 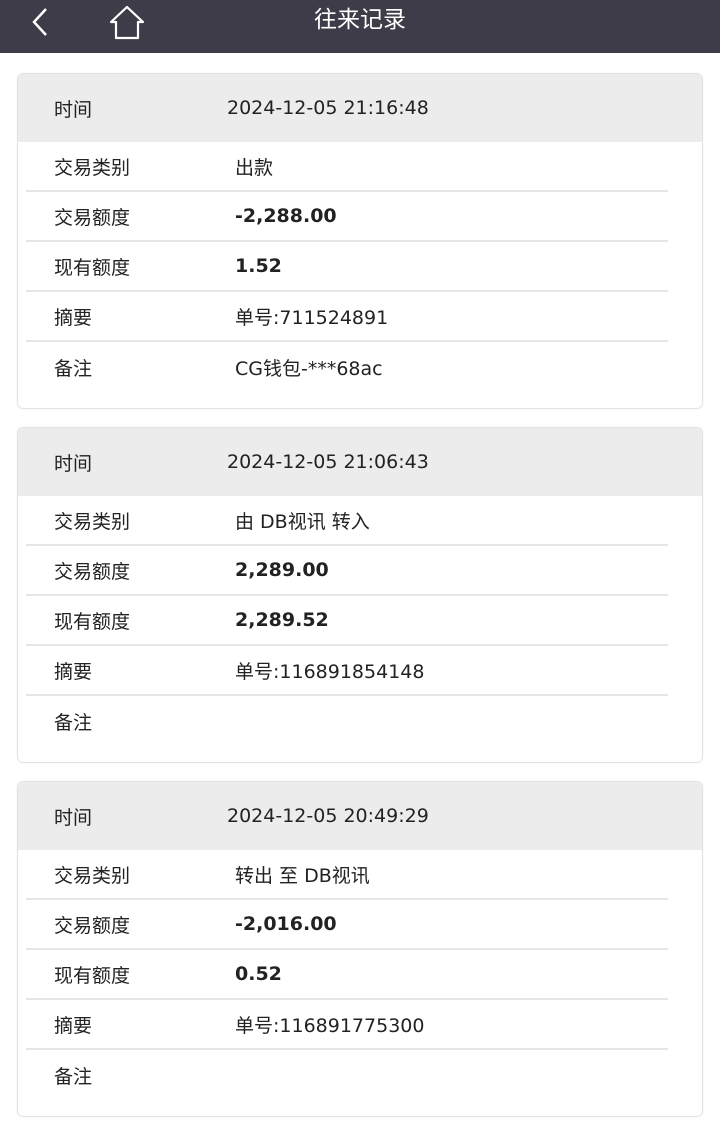 I want to click on value-time: 2024-12-05 21:06:43, so click(x=328, y=462).